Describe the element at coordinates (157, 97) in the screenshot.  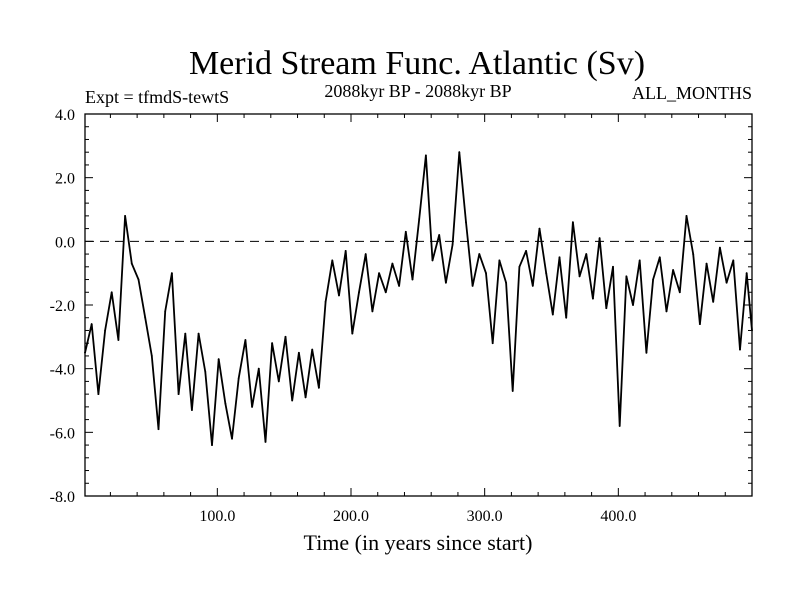
I see `expt-label: Expt = tfmdS-tewtS` at that location.